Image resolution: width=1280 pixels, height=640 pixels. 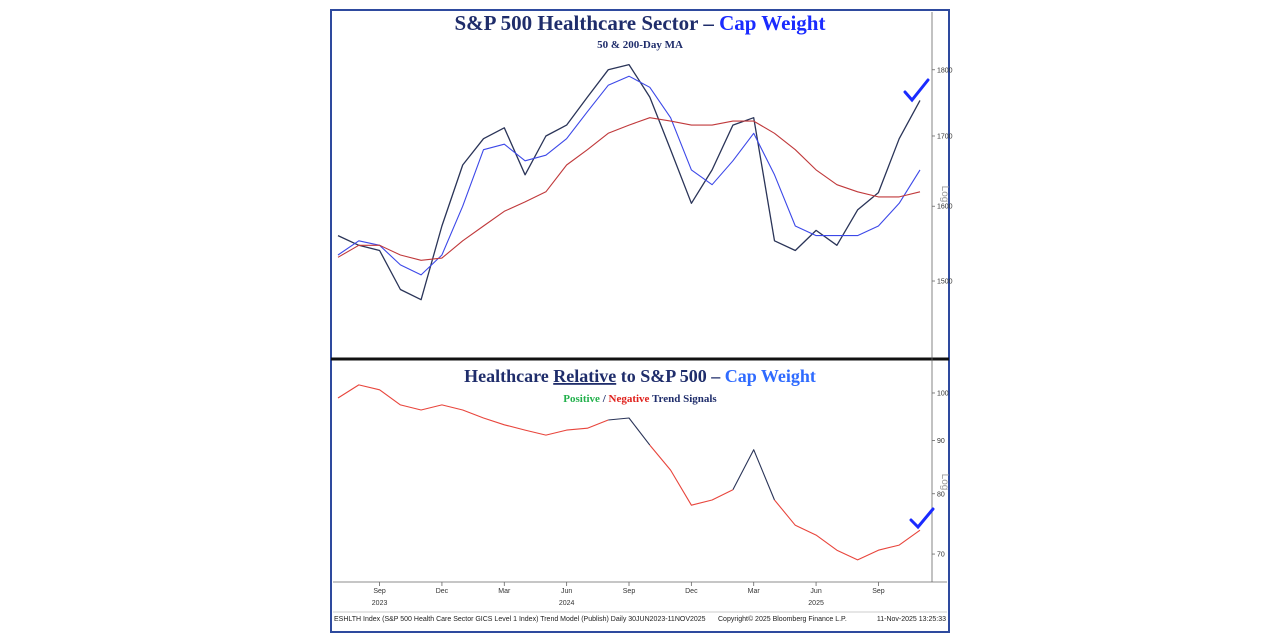 I want to click on title-part: S&P 500 Healthcare Sector –, so click(x=587, y=23).